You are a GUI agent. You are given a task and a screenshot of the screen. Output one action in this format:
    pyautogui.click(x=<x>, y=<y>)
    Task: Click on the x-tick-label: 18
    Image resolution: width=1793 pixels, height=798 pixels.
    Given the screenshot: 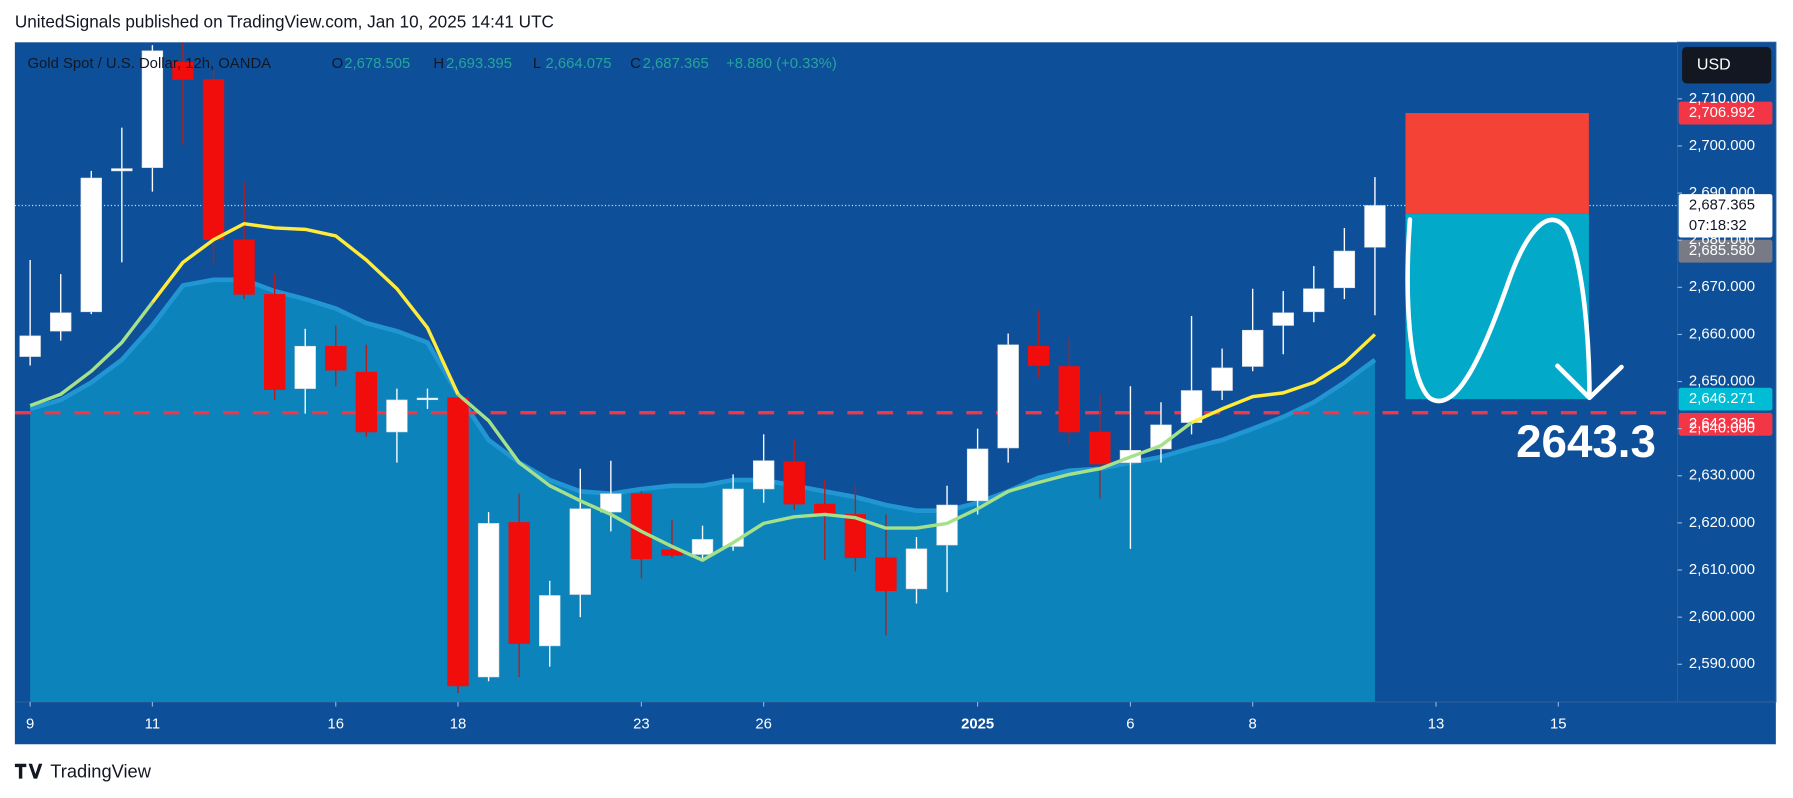 What is the action you would take?
    pyautogui.click(x=458, y=725)
    